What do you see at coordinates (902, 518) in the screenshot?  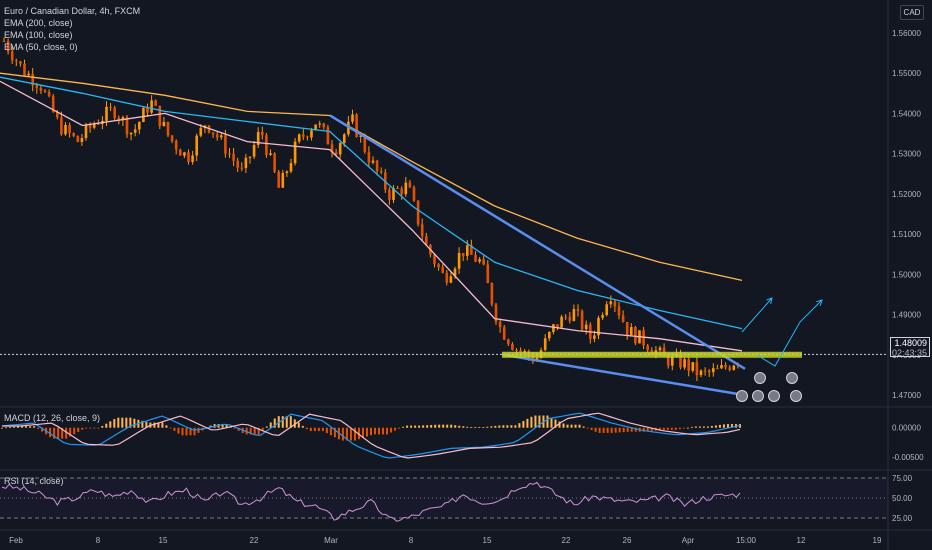 I see `rsi-tick-label: 25.00` at bounding box center [902, 518].